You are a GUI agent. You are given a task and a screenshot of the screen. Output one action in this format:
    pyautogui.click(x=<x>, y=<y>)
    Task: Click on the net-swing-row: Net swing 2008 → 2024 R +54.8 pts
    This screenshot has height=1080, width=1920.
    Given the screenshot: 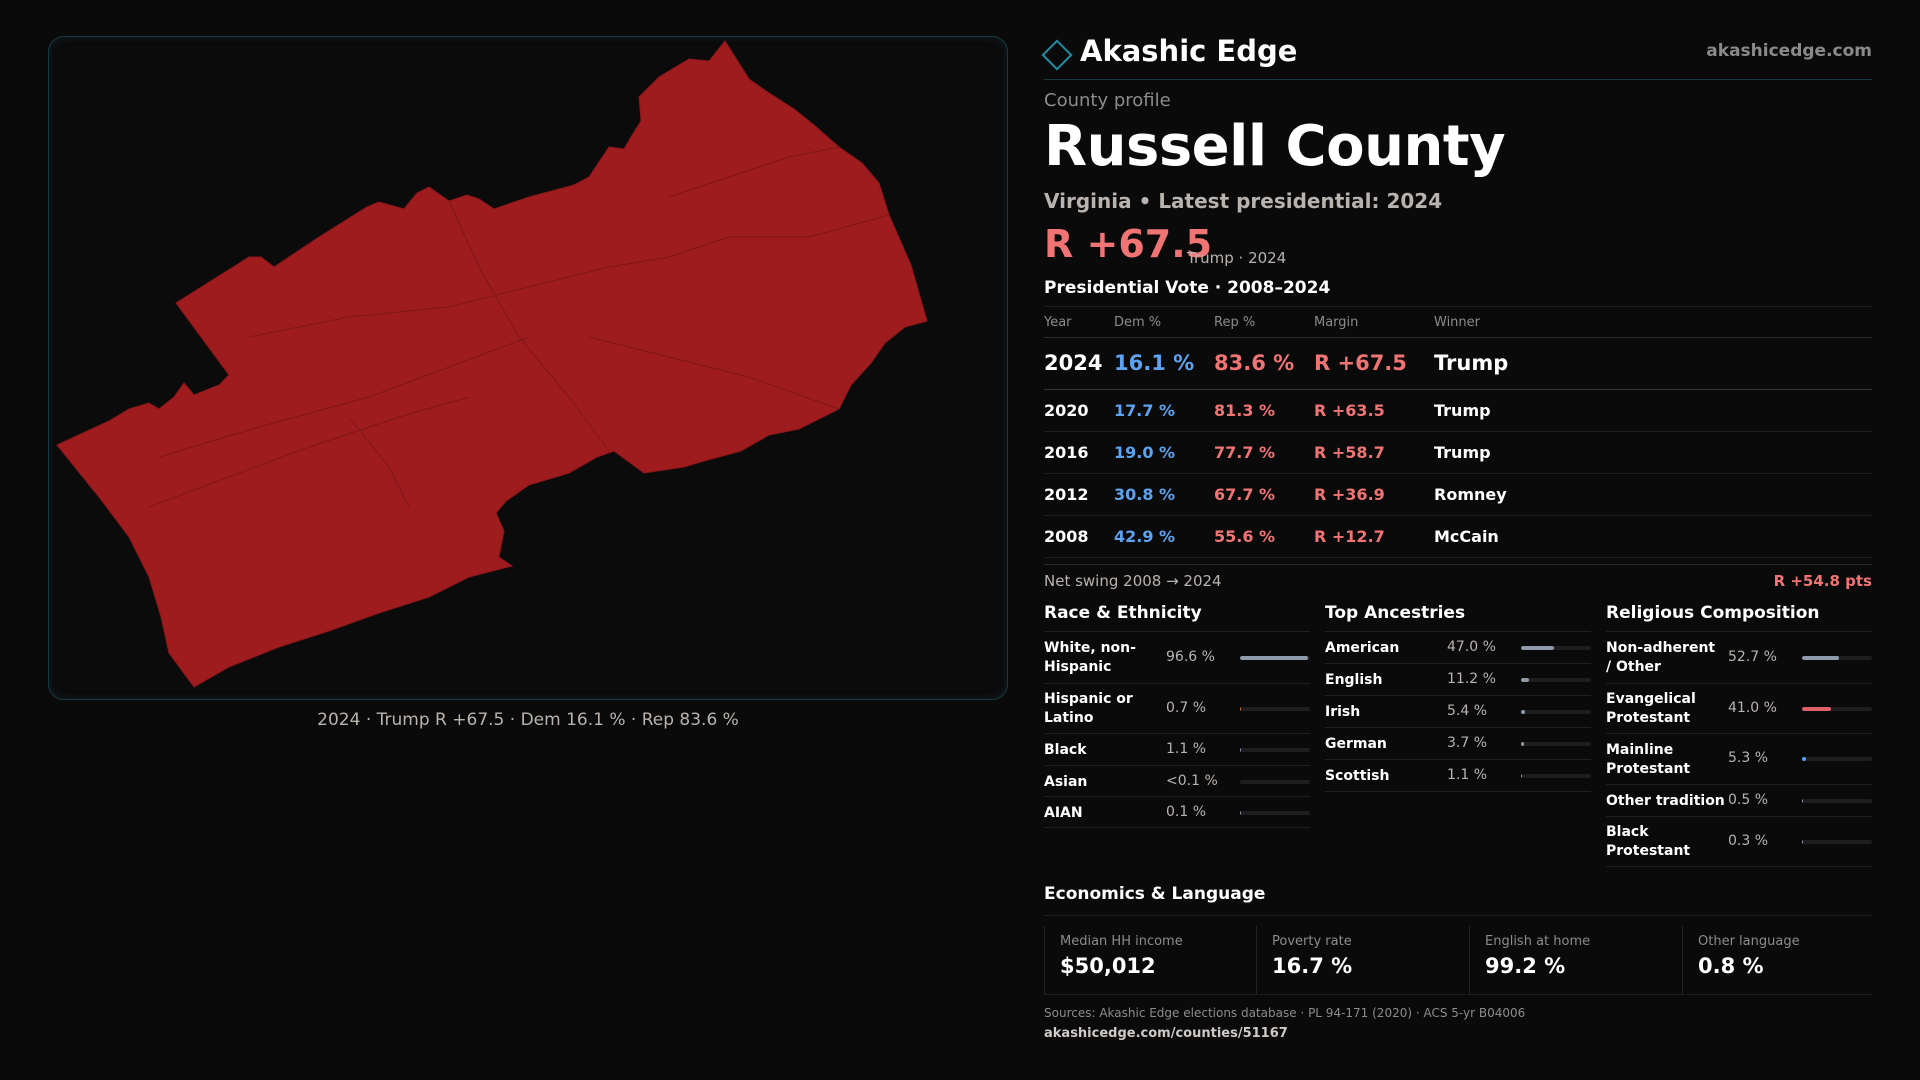 What is the action you would take?
    pyautogui.click(x=1458, y=579)
    